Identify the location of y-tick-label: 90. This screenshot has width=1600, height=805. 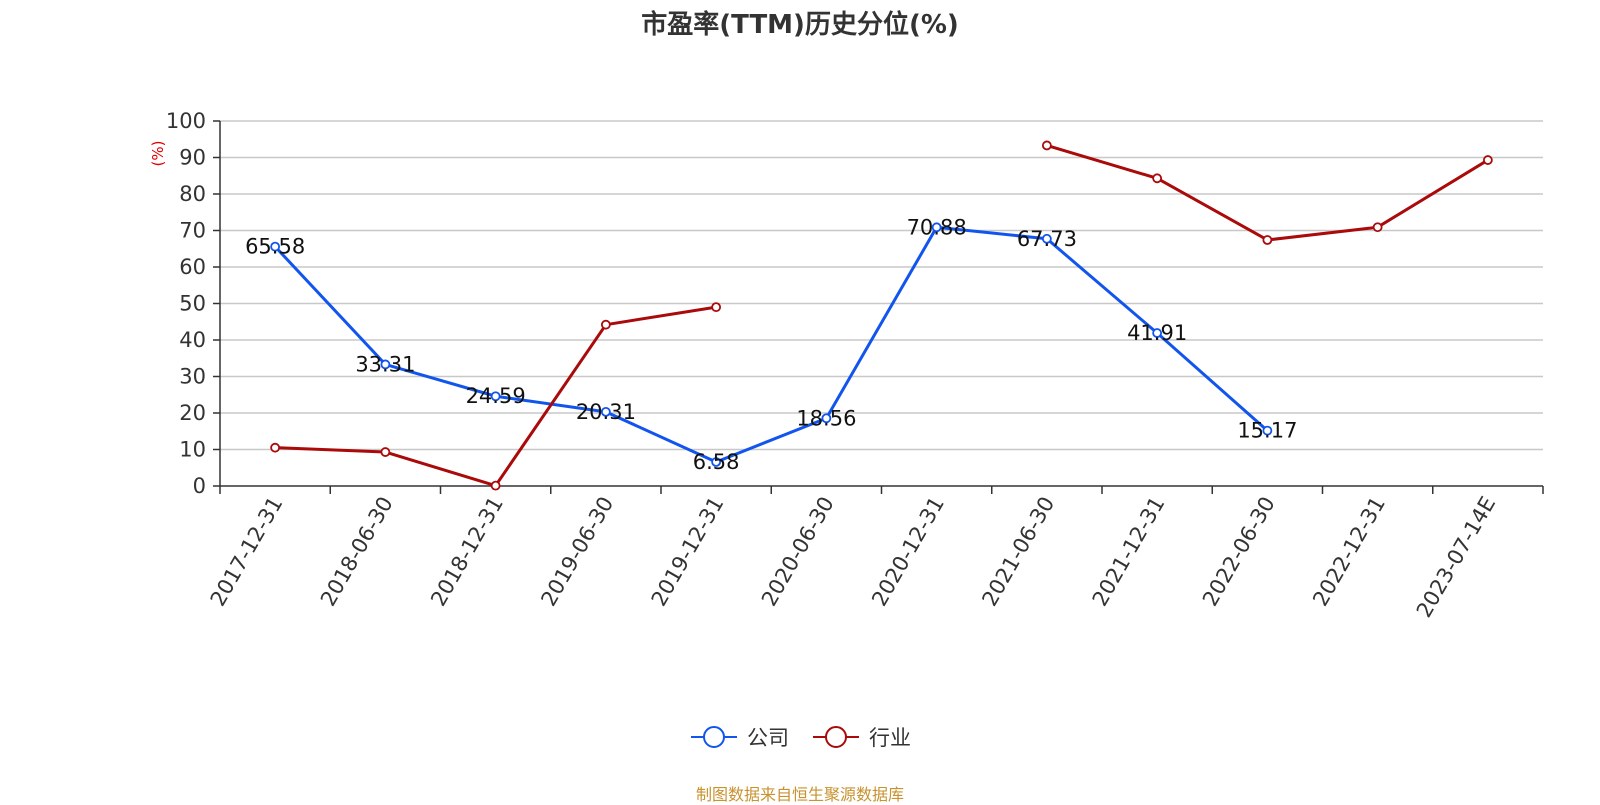
(192, 158).